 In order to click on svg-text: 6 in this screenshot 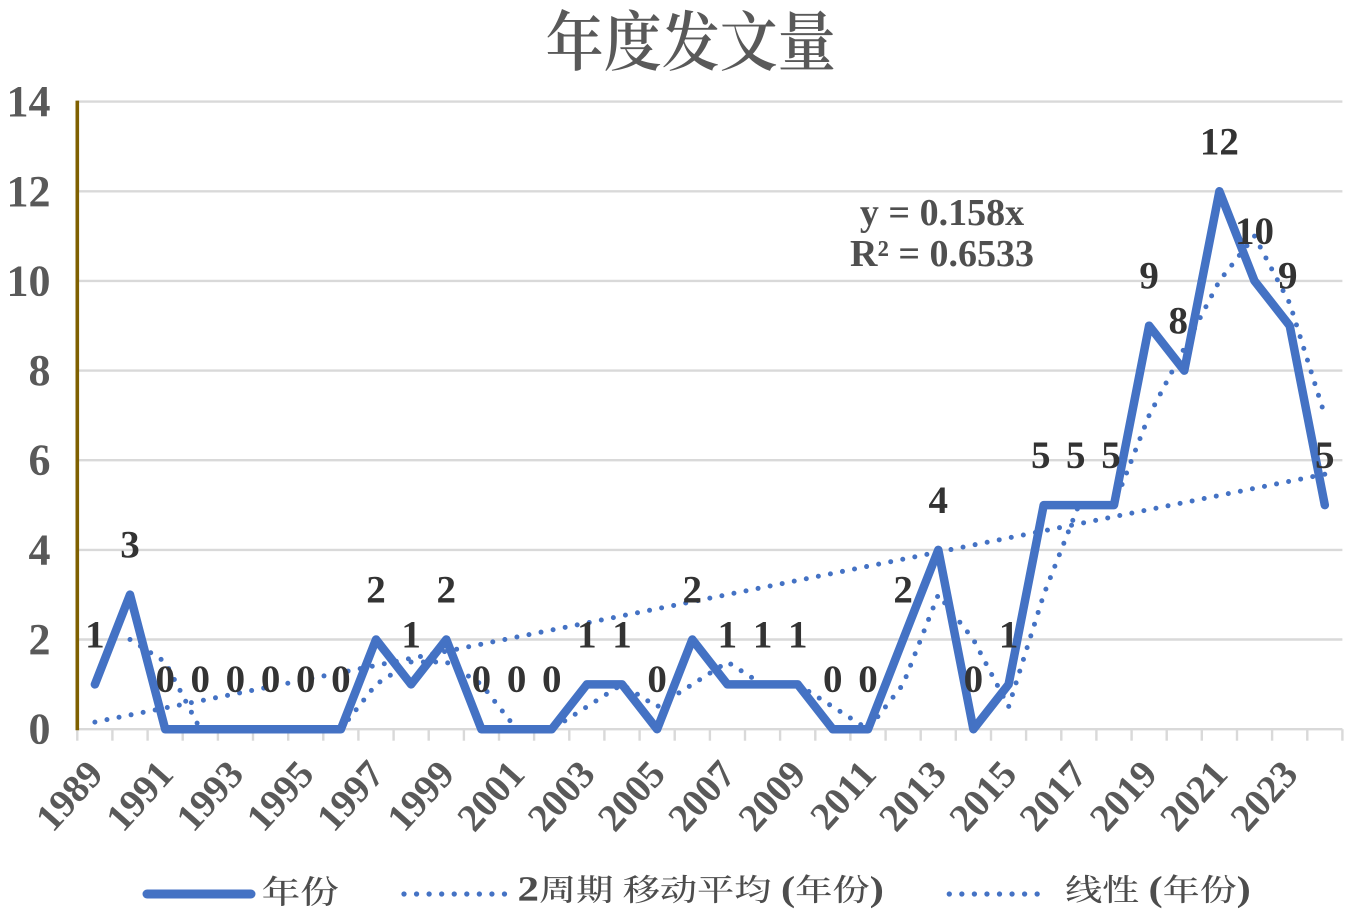, I will do `click(40, 460)`.